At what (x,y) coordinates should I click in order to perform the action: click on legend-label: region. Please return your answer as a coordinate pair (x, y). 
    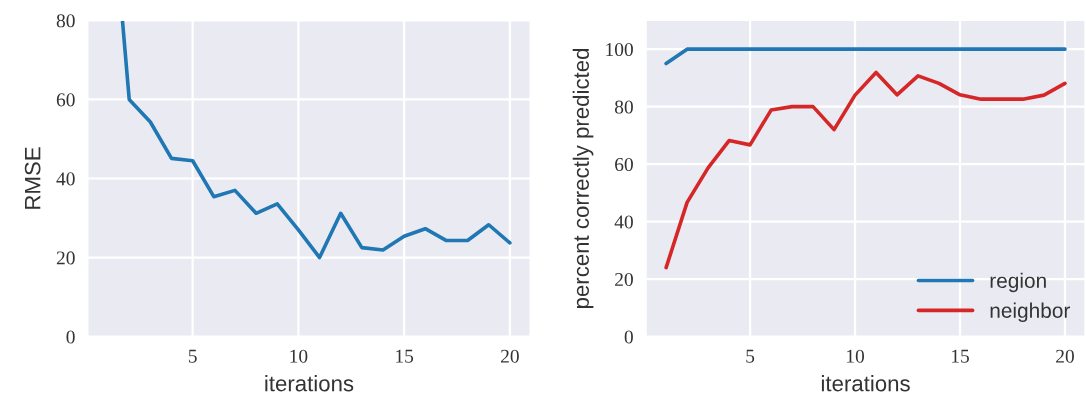
    Looking at the image, I should click on (1018, 282).